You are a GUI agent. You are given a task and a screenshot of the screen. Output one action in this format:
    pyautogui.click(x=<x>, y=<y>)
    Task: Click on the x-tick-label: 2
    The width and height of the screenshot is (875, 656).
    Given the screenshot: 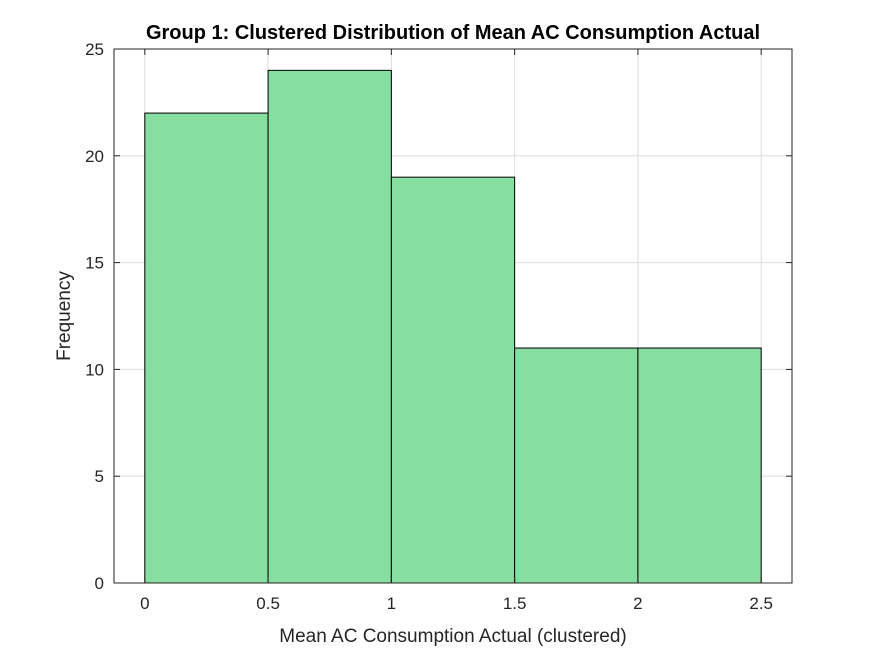 What is the action you would take?
    pyautogui.click(x=637, y=603)
    